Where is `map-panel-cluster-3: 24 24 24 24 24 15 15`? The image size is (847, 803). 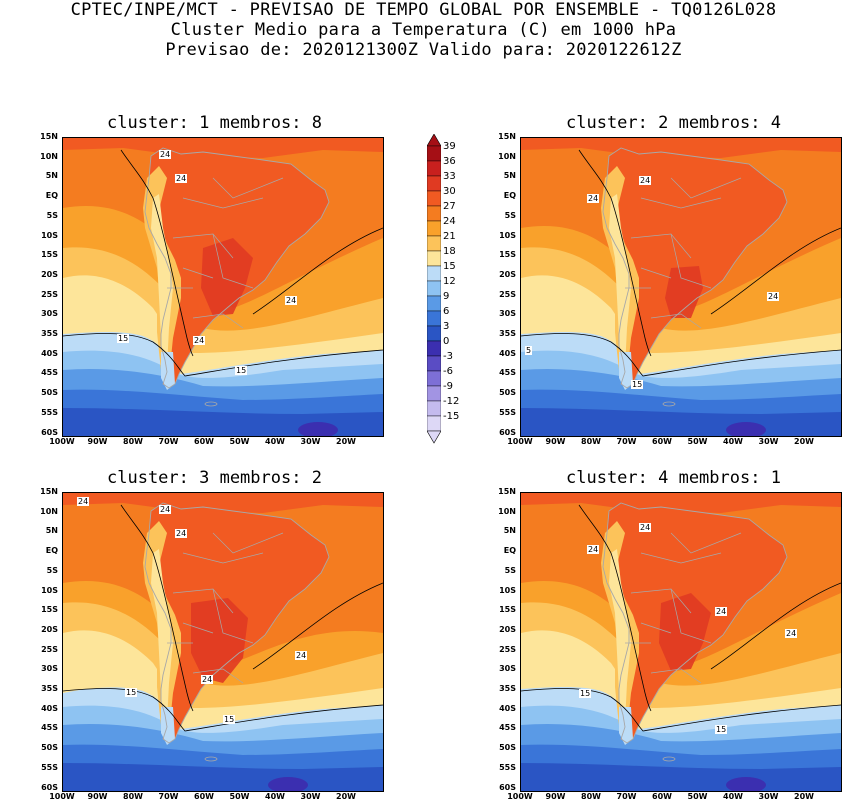 map-panel-cluster-3: 24 24 24 24 24 15 15 is located at coordinates (223, 642).